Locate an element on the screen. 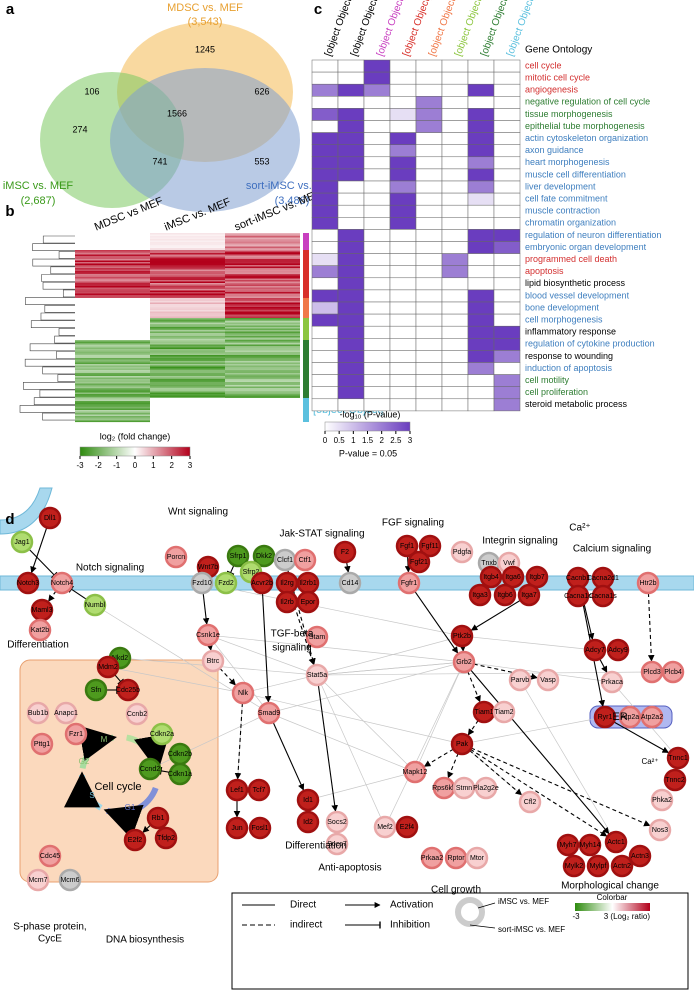 This screenshot has width=694, height=994. gene-label: Acvr2b is located at coordinates (262, 583).